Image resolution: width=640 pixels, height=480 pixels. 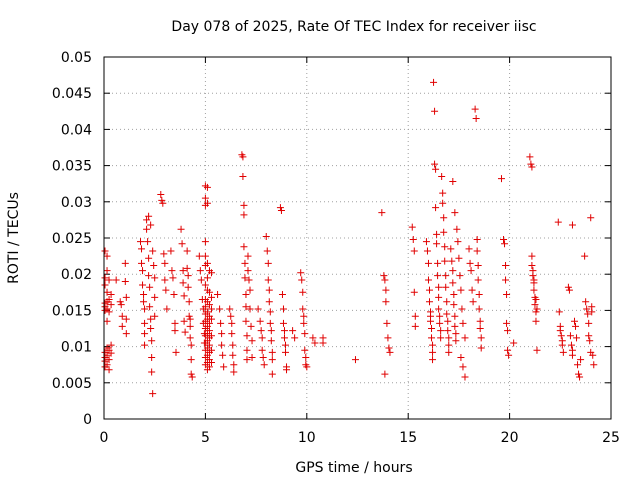 What do you see at coordinates (104, 438) in the screenshot?
I see `x-tick-label: 0` at bounding box center [104, 438].